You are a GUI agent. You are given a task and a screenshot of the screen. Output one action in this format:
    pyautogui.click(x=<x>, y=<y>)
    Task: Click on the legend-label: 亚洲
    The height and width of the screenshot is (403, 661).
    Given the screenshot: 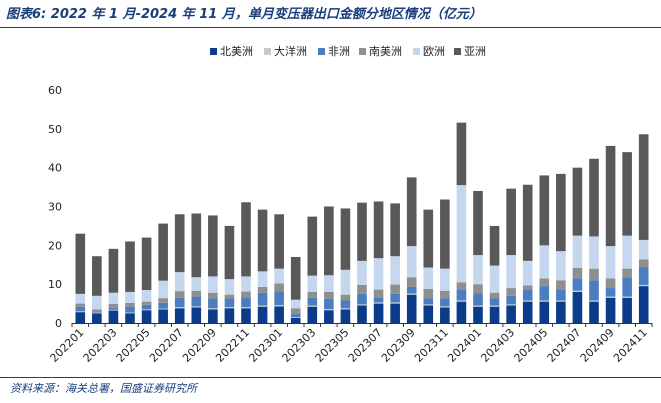 What is the action you would take?
    pyautogui.click(x=475, y=51)
    